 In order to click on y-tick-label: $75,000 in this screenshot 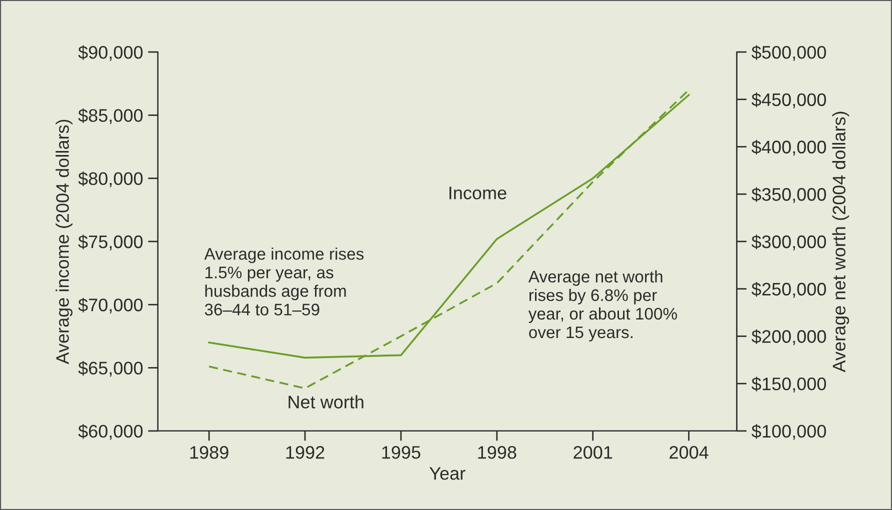, I will do `click(110, 242)`.